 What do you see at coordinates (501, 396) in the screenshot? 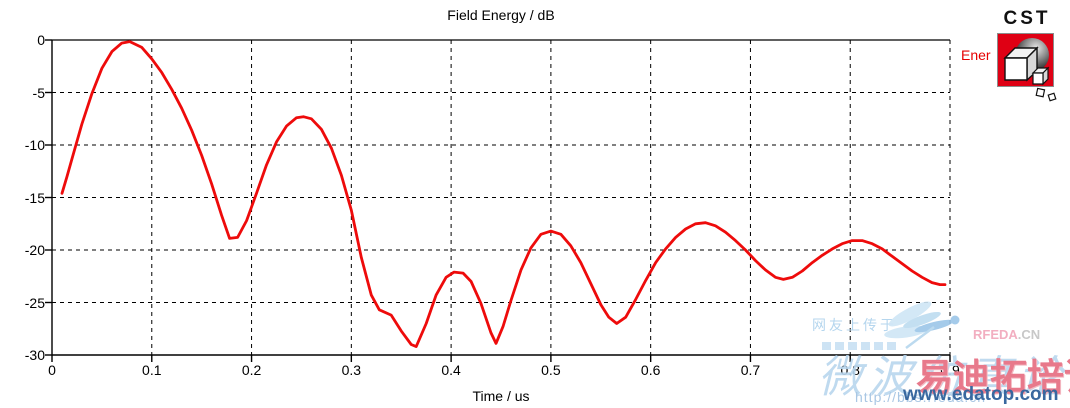
I see `x-axis-title: Time / us` at bounding box center [501, 396].